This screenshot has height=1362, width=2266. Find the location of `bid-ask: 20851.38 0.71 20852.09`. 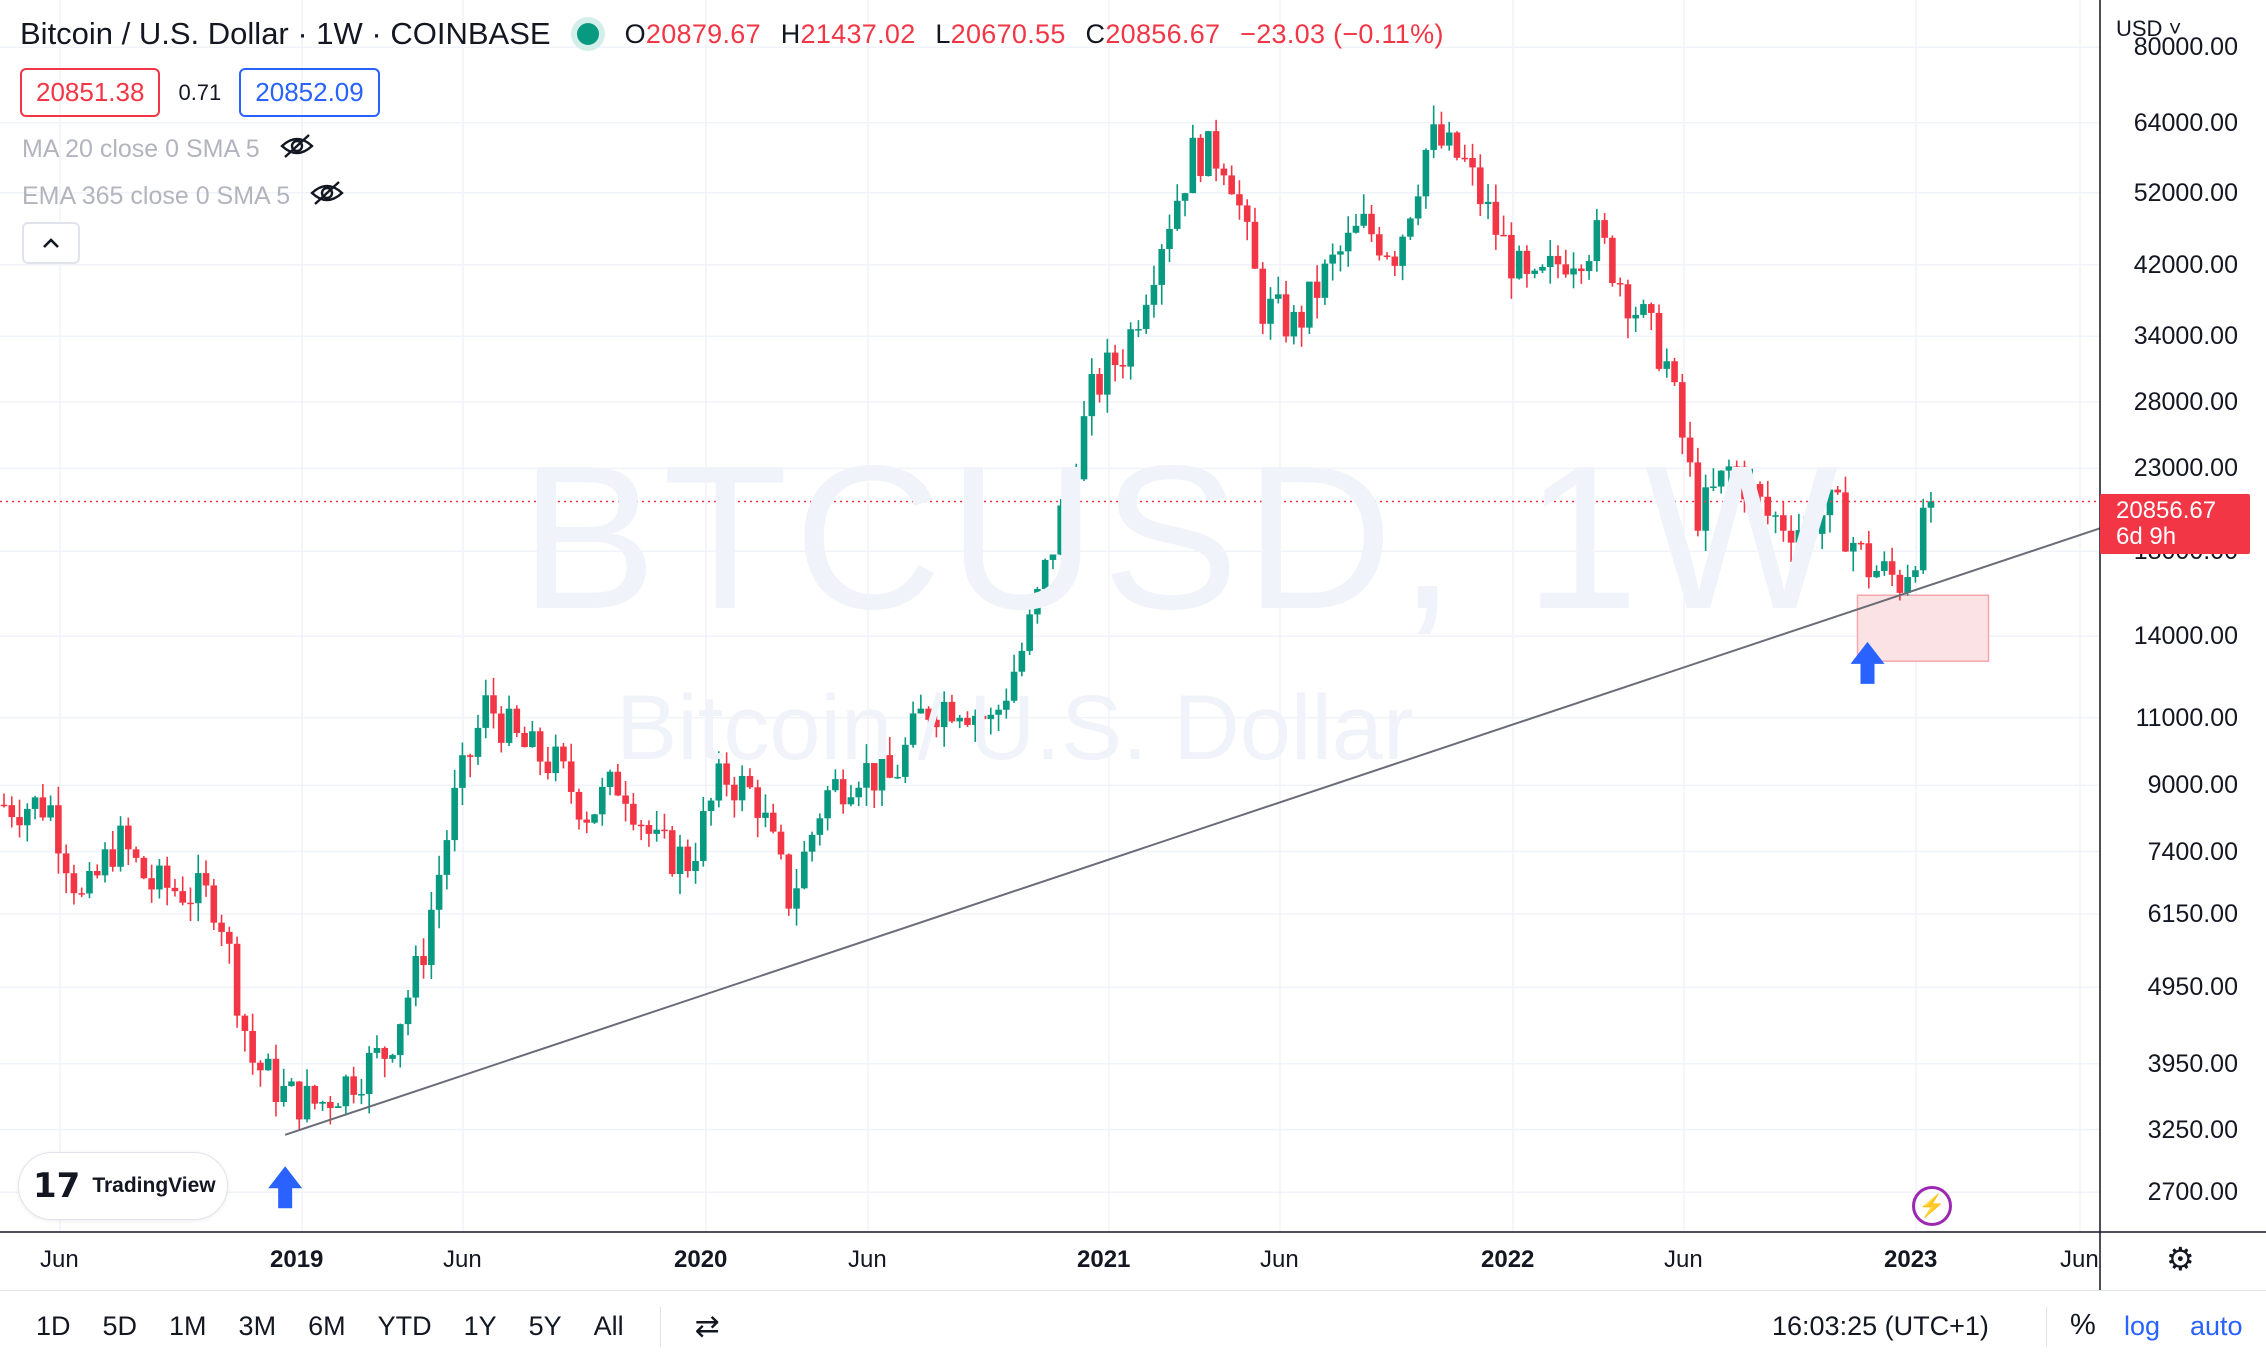

bid-ask: 20851.38 0.71 20852.09 is located at coordinates (200, 92).